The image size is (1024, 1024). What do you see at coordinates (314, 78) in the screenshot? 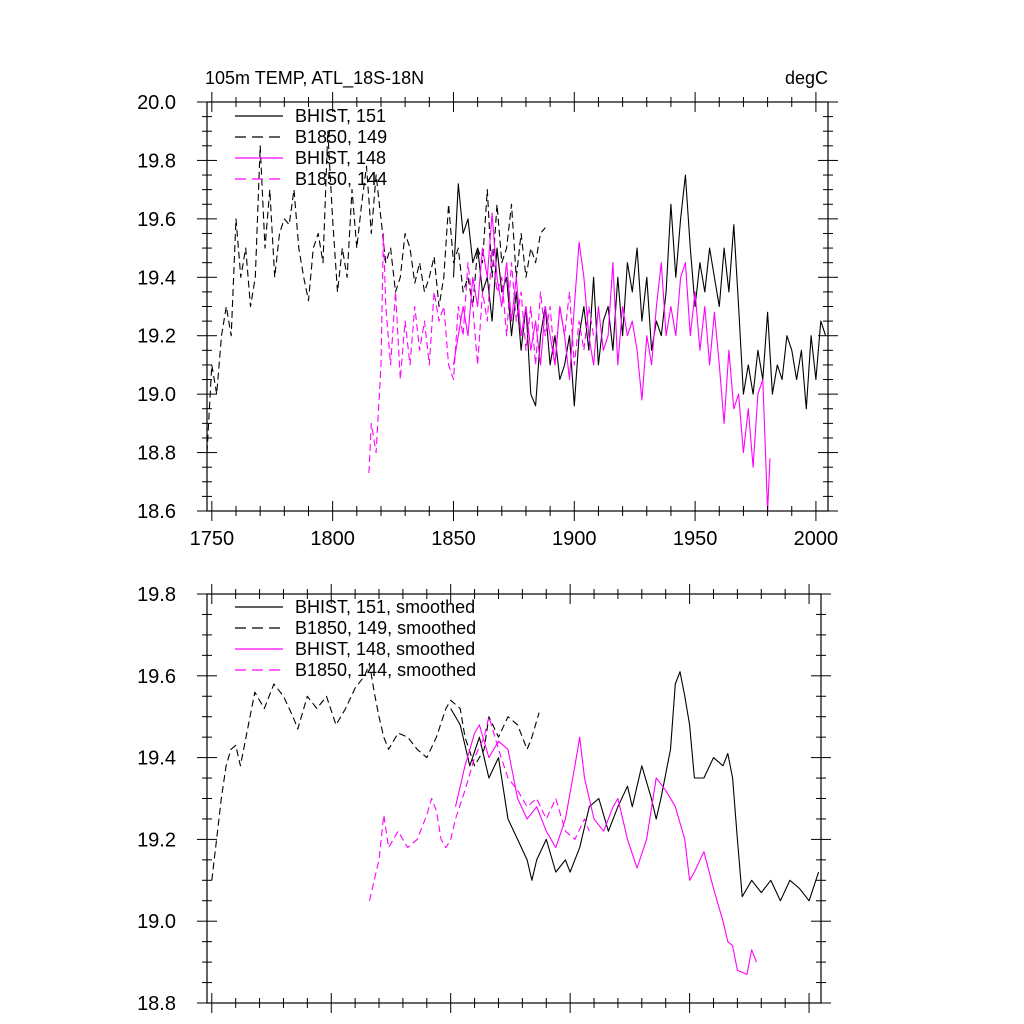
I see `top-panel-title: 105m TEMP, ATL_18S-18N` at bounding box center [314, 78].